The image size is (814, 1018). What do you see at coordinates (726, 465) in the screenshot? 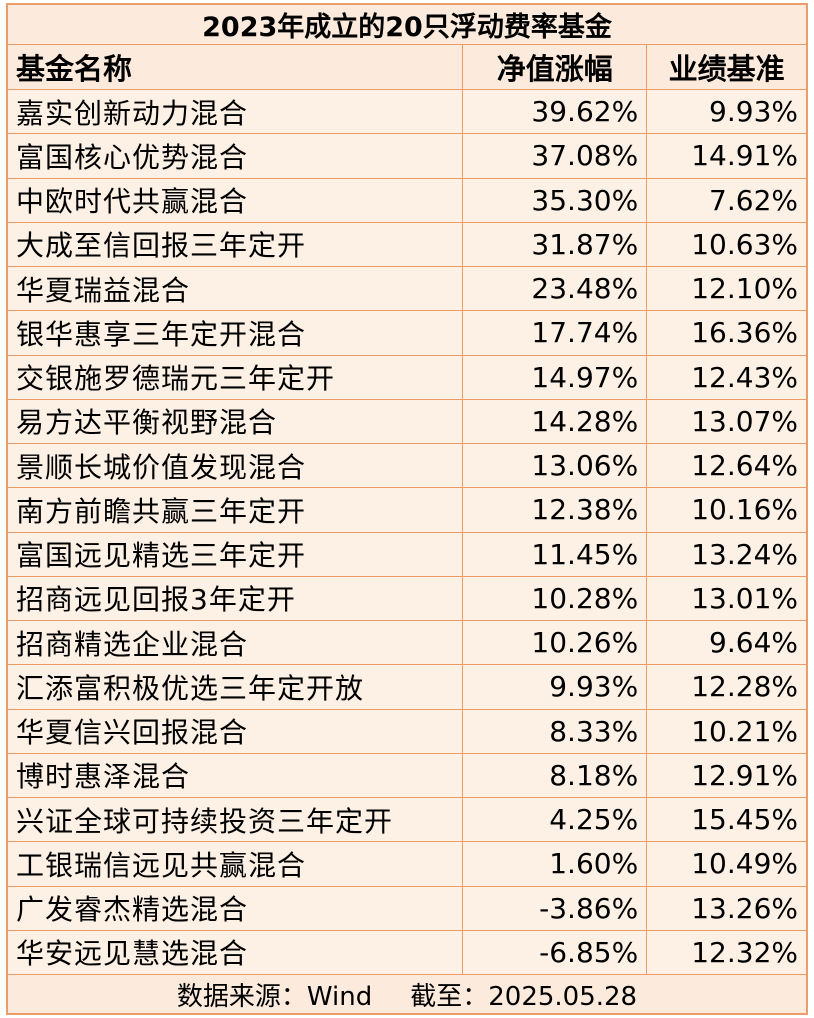
I see `benchmark-cell: 12.64%` at bounding box center [726, 465].